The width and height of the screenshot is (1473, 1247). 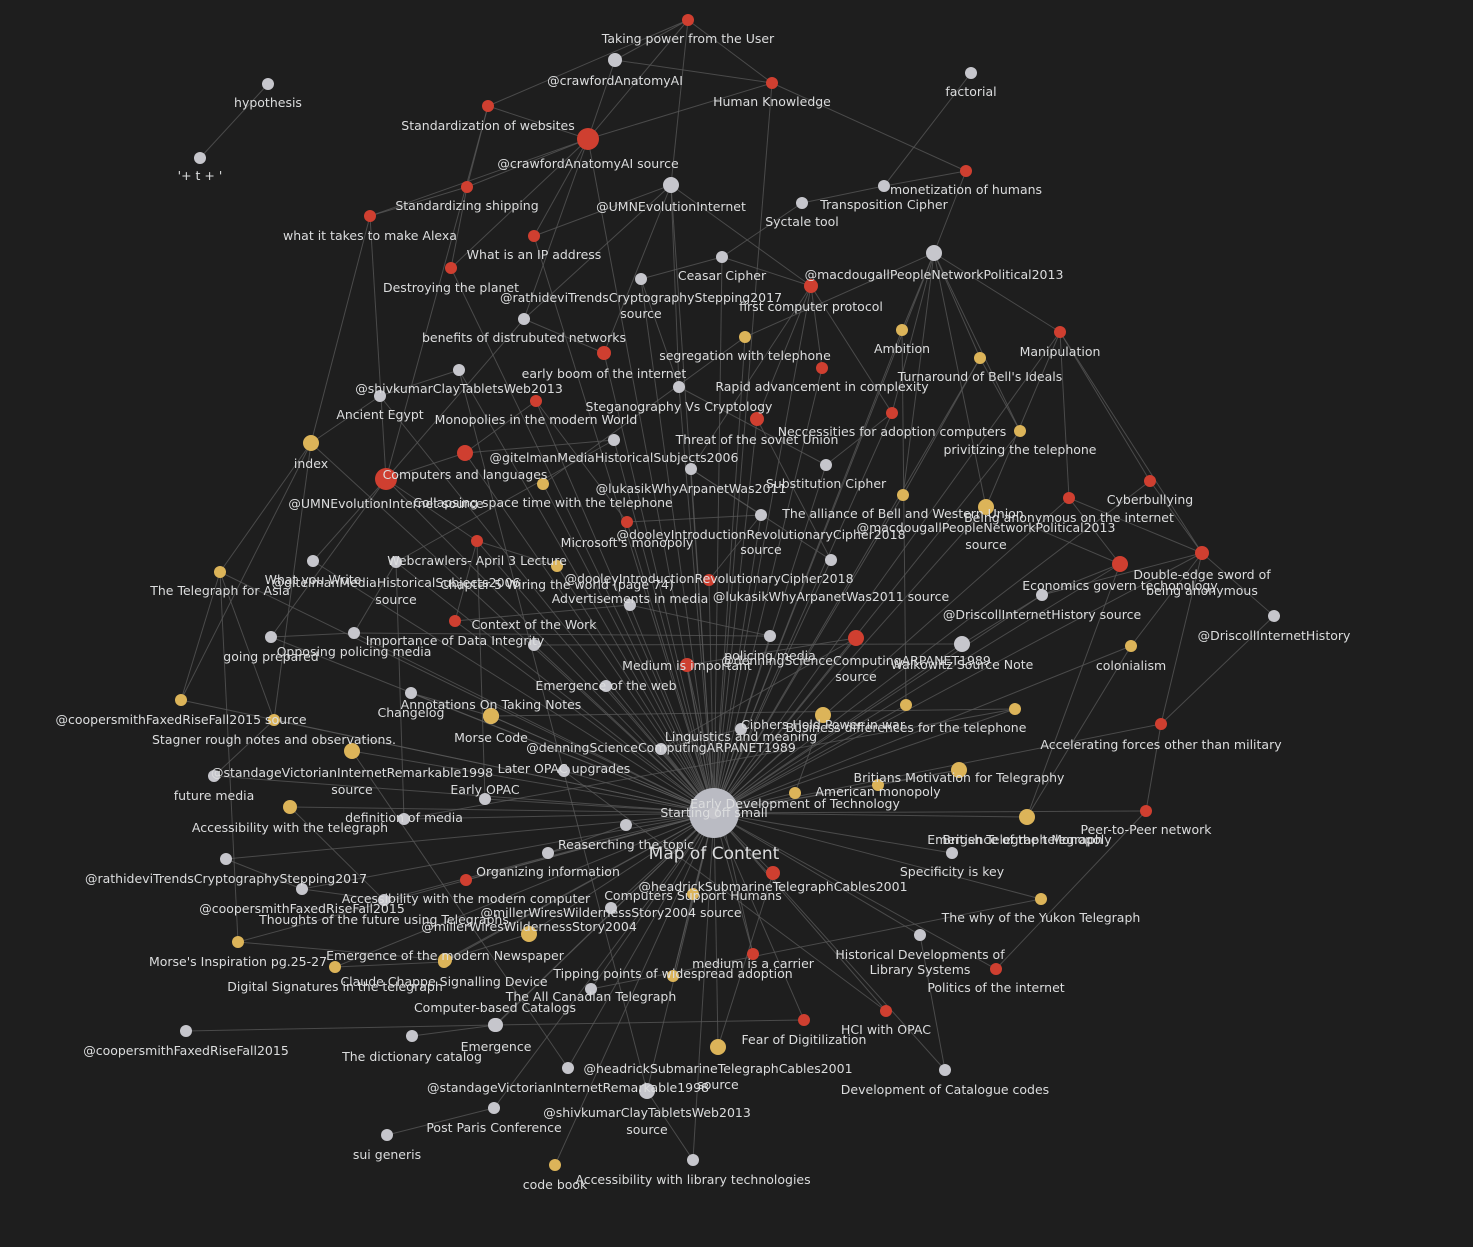 I want to click on node-label: Destroying the planet, so click(x=451, y=287).